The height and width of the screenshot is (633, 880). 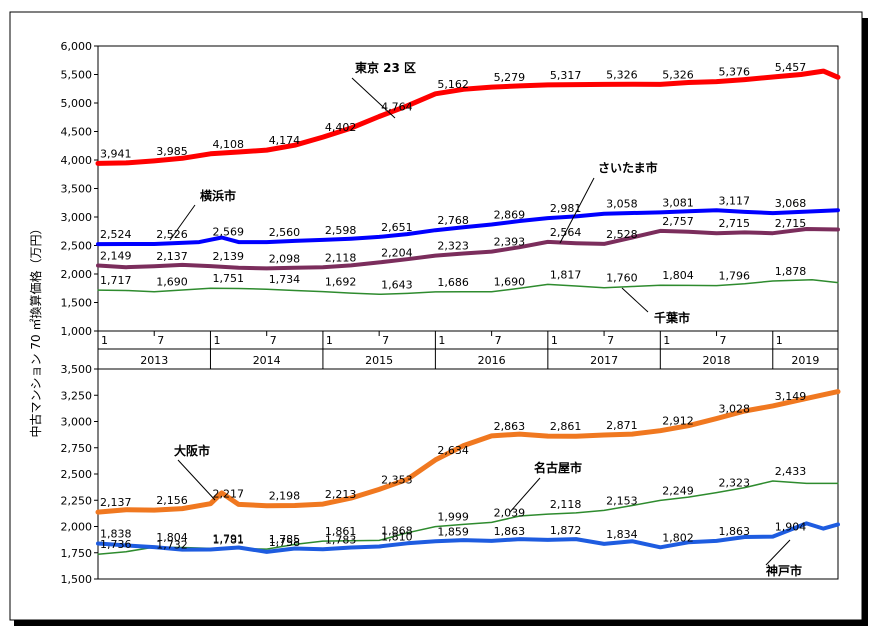 I want to click on data-label: 2,912, so click(x=678, y=421).